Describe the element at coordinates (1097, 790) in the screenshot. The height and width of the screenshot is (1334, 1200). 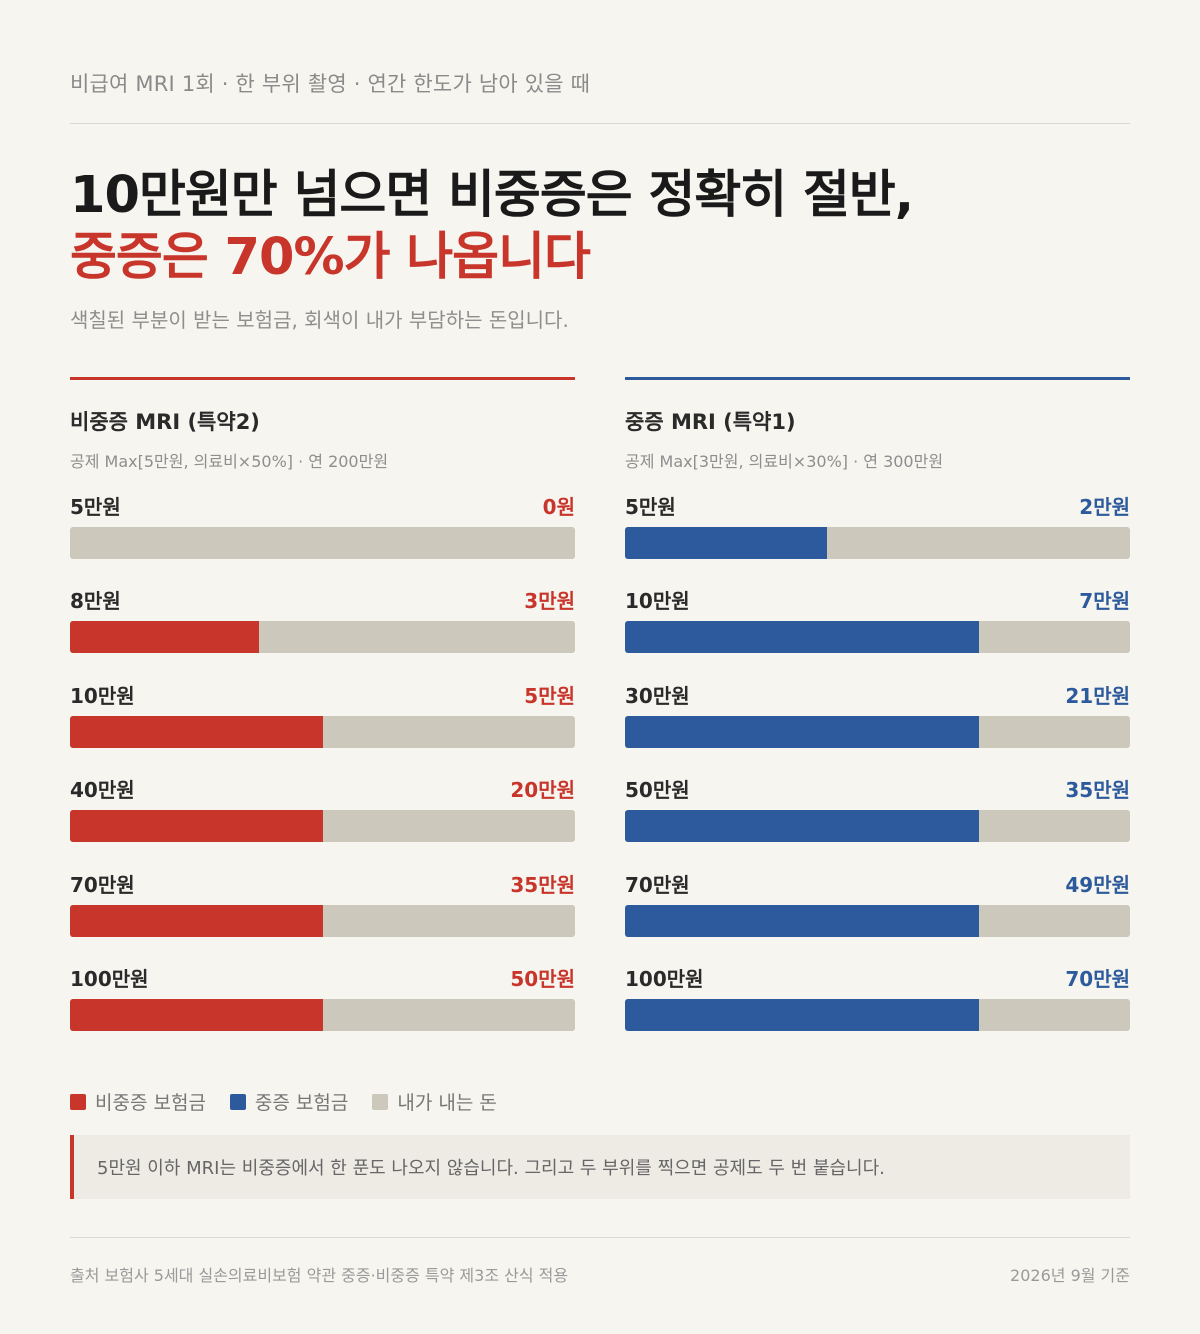
I see `severe-value-label: 35만원` at that location.